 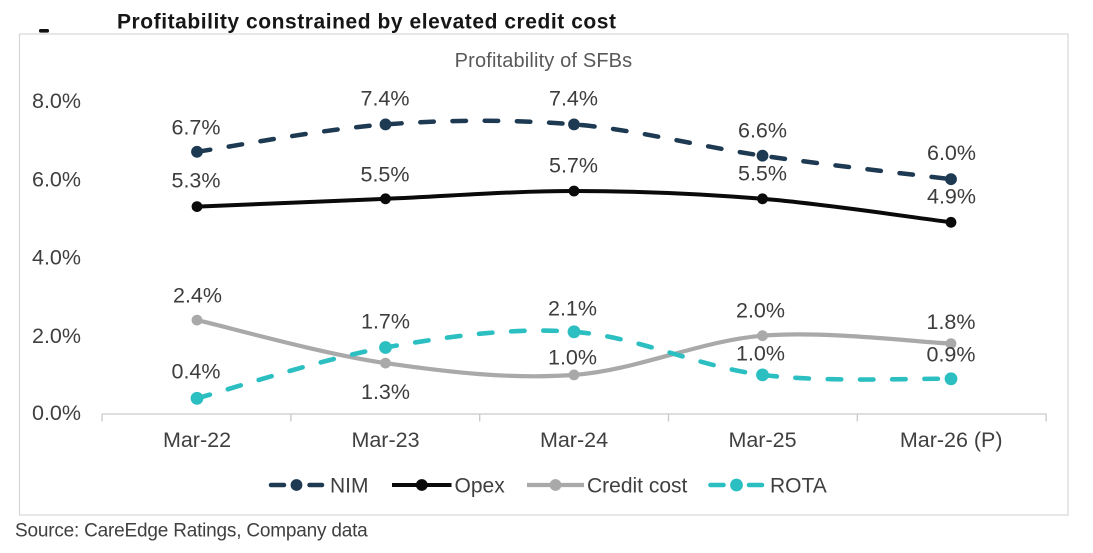 What do you see at coordinates (385, 392) in the screenshot?
I see `svg-text: 1.3%` at bounding box center [385, 392].